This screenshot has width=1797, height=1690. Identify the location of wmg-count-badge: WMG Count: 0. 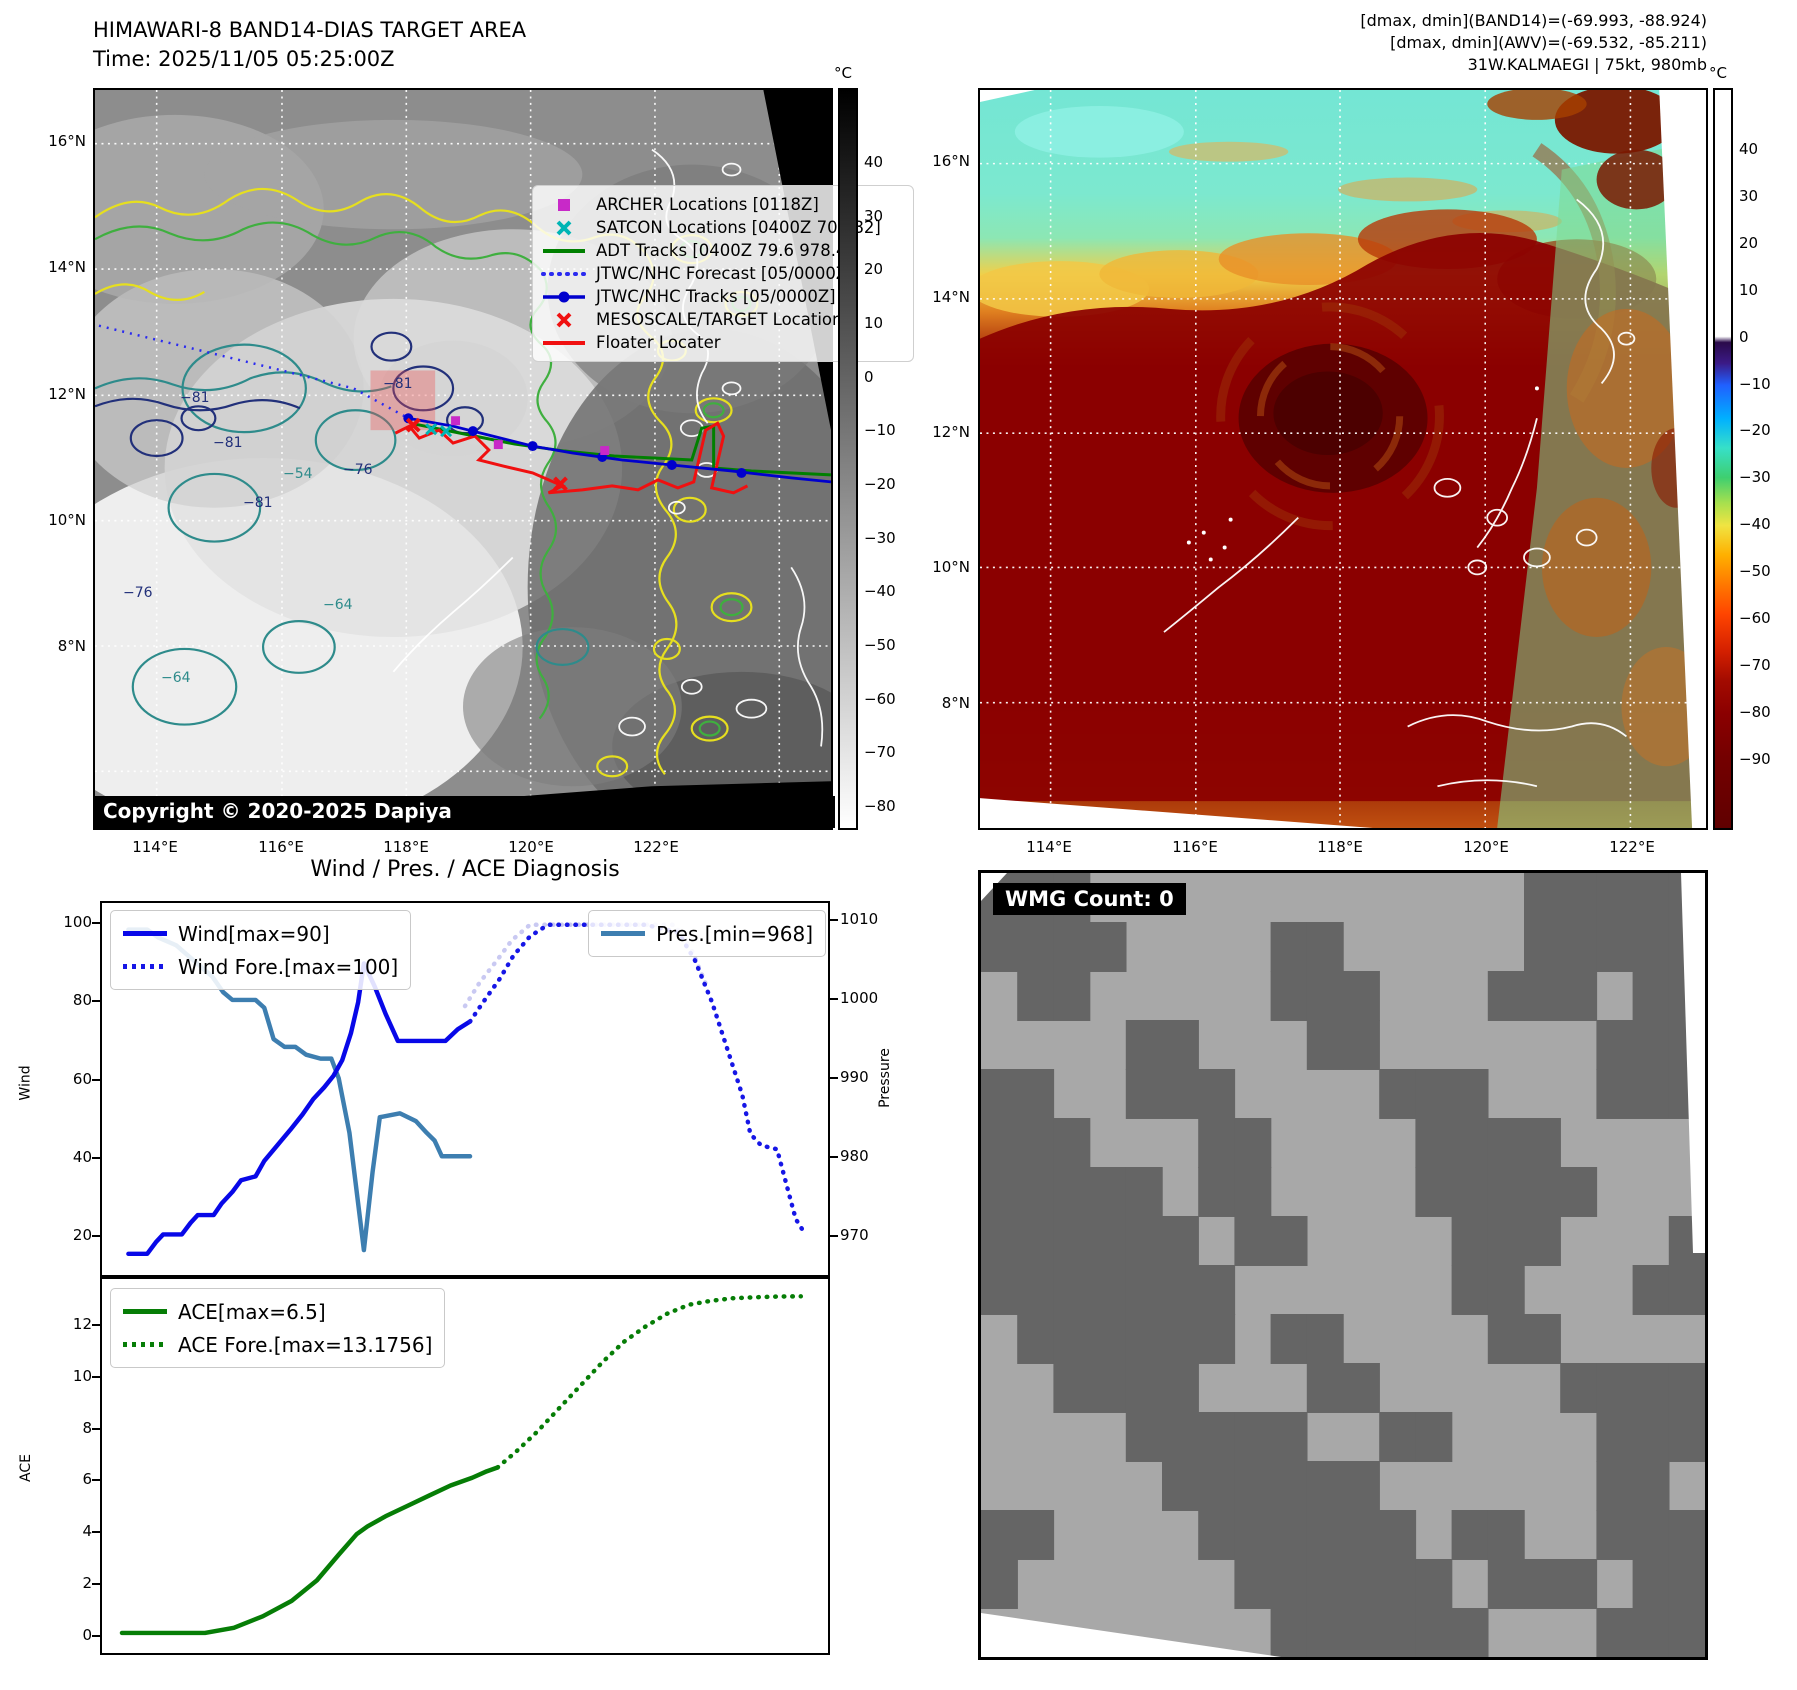
(1089, 899).